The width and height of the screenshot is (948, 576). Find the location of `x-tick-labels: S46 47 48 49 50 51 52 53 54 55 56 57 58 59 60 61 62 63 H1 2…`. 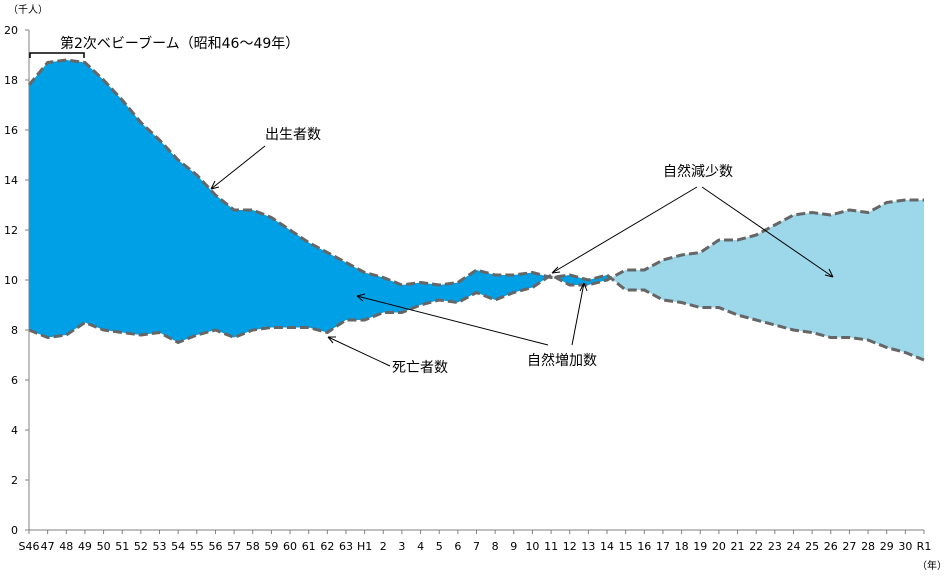

x-tick-labels: S46 47 48 49 50 51 52 53 54 55 56 57 58 59 60 61 62 63 H1 2… is located at coordinates (475, 546).